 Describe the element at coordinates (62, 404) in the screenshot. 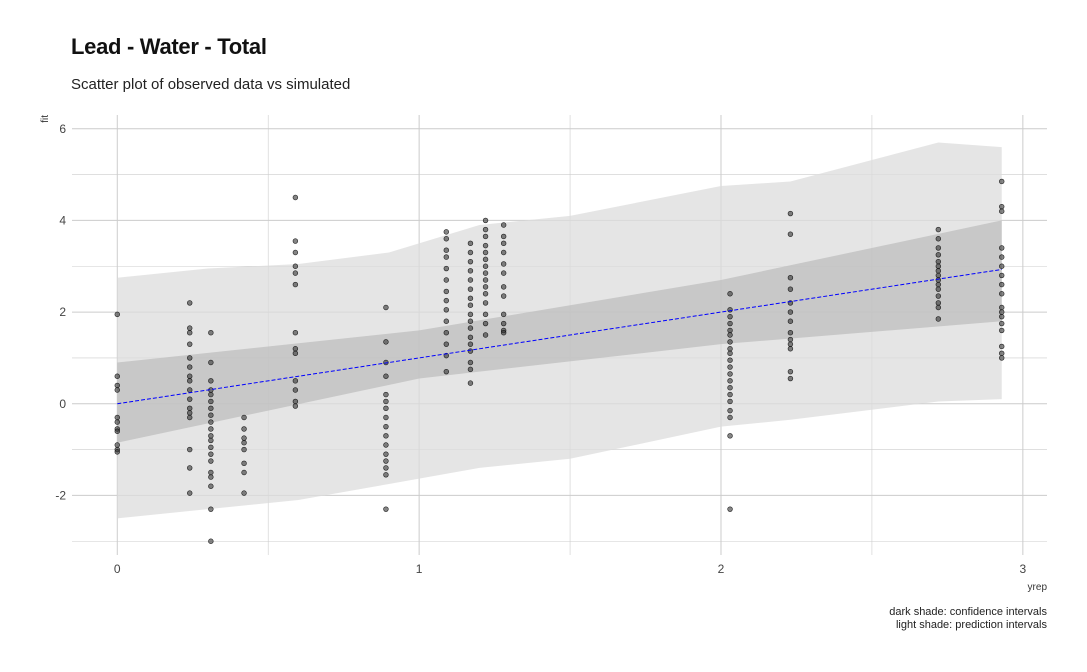

I see `y-tick-label: 0` at that location.